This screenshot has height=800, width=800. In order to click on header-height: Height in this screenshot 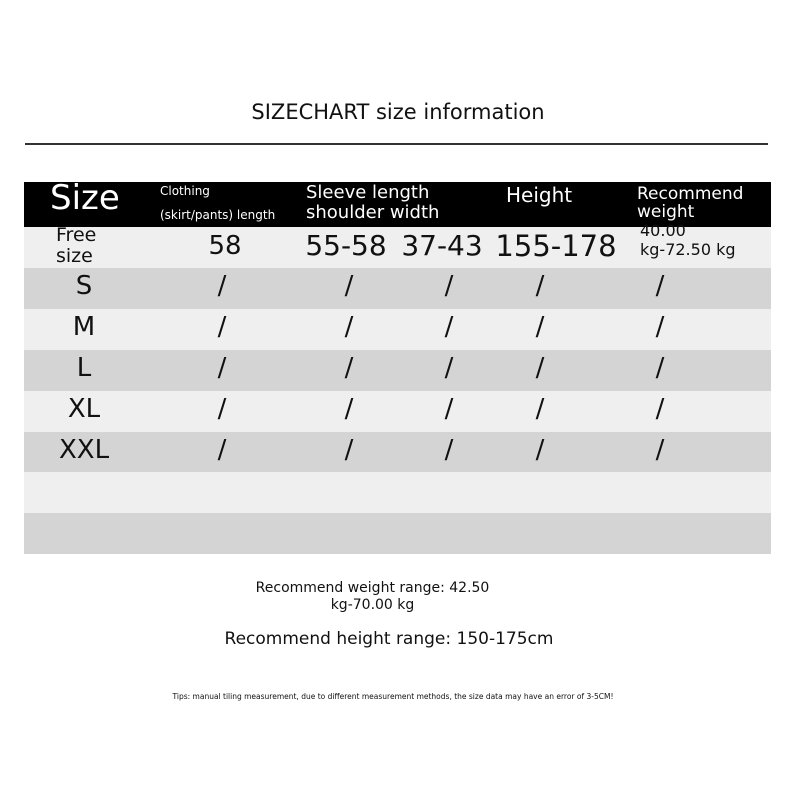, I will do `click(539, 195)`.